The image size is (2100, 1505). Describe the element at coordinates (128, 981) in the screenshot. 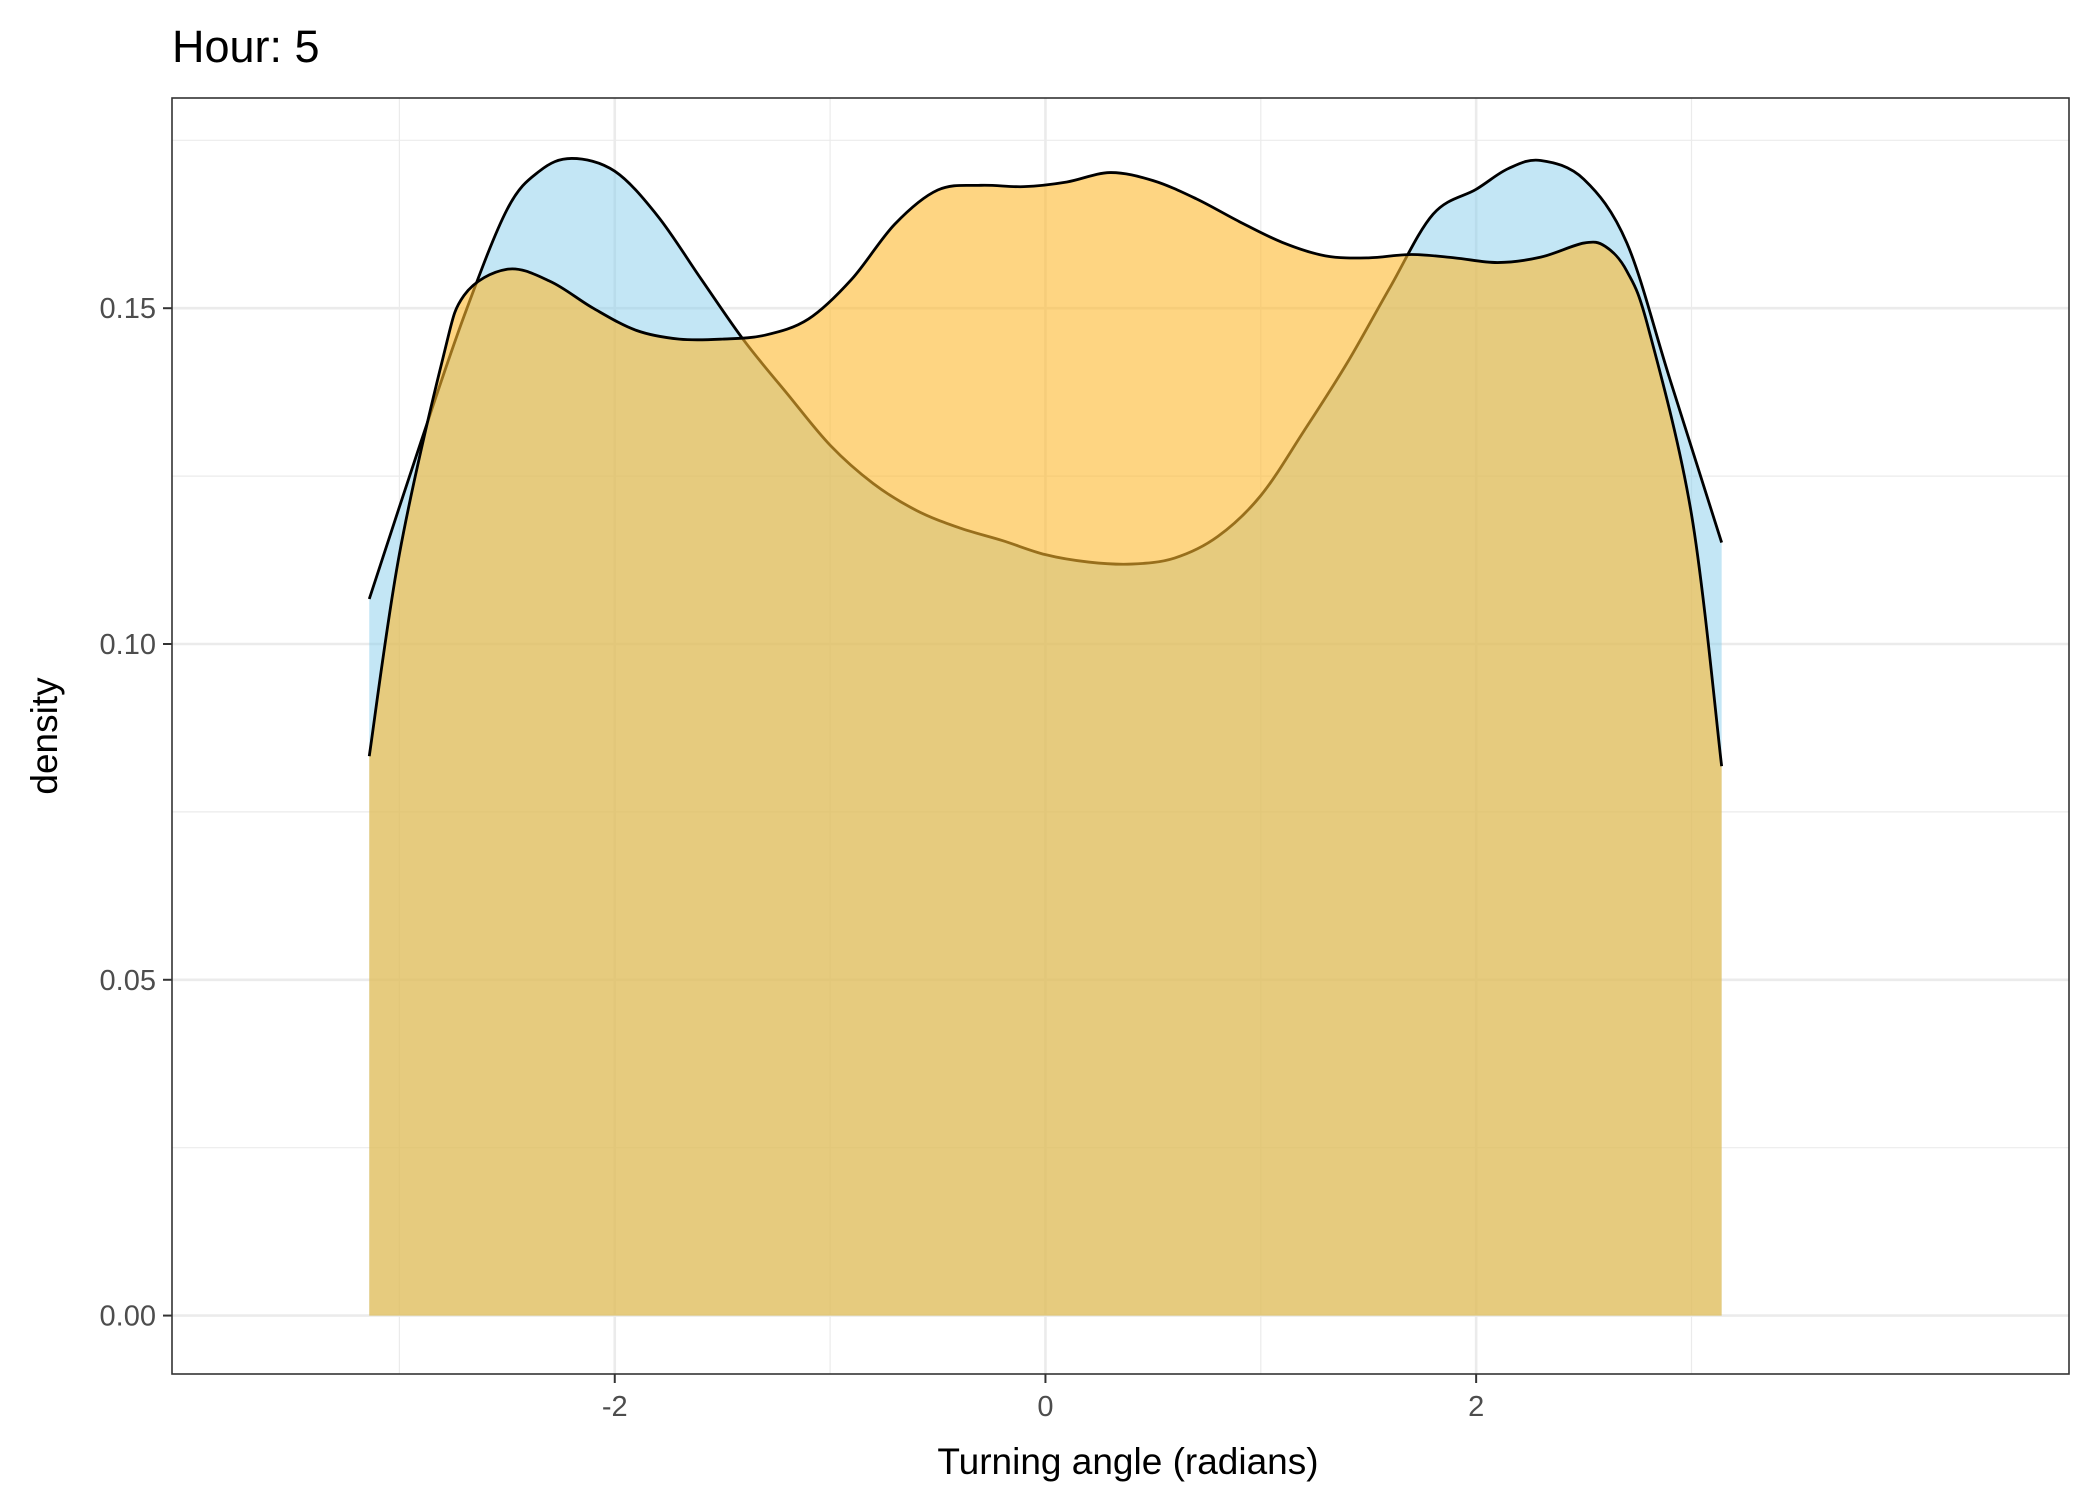

I see `y-tick-label: 0.05` at that location.